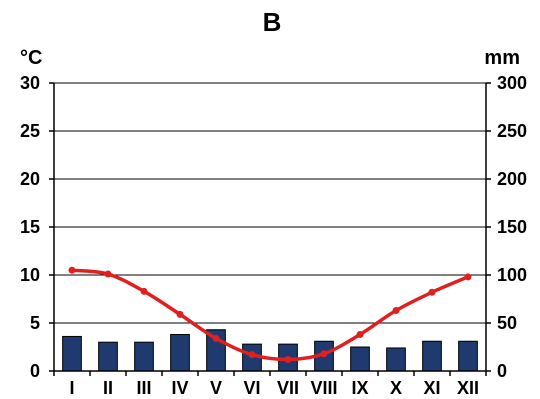 This screenshot has height=399, width=540. What do you see at coordinates (323, 388) in the screenshot?
I see `month-label: VIII` at bounding box center [323, 388].